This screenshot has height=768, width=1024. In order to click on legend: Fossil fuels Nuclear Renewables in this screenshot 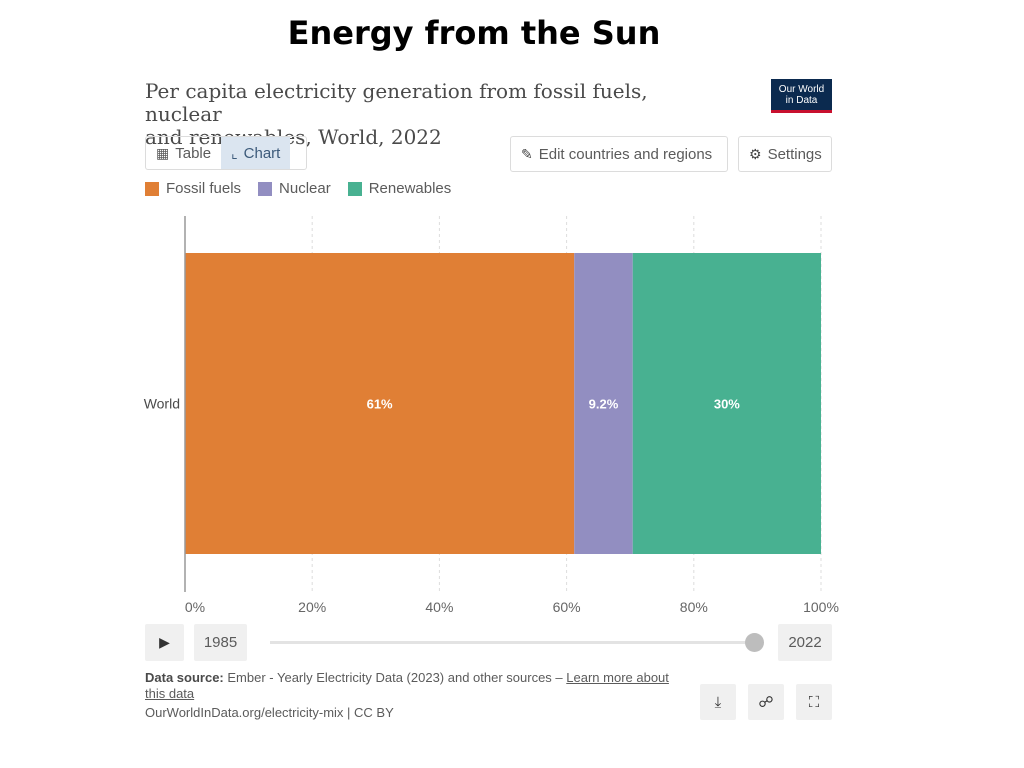, I will do `click(306, 188)`.